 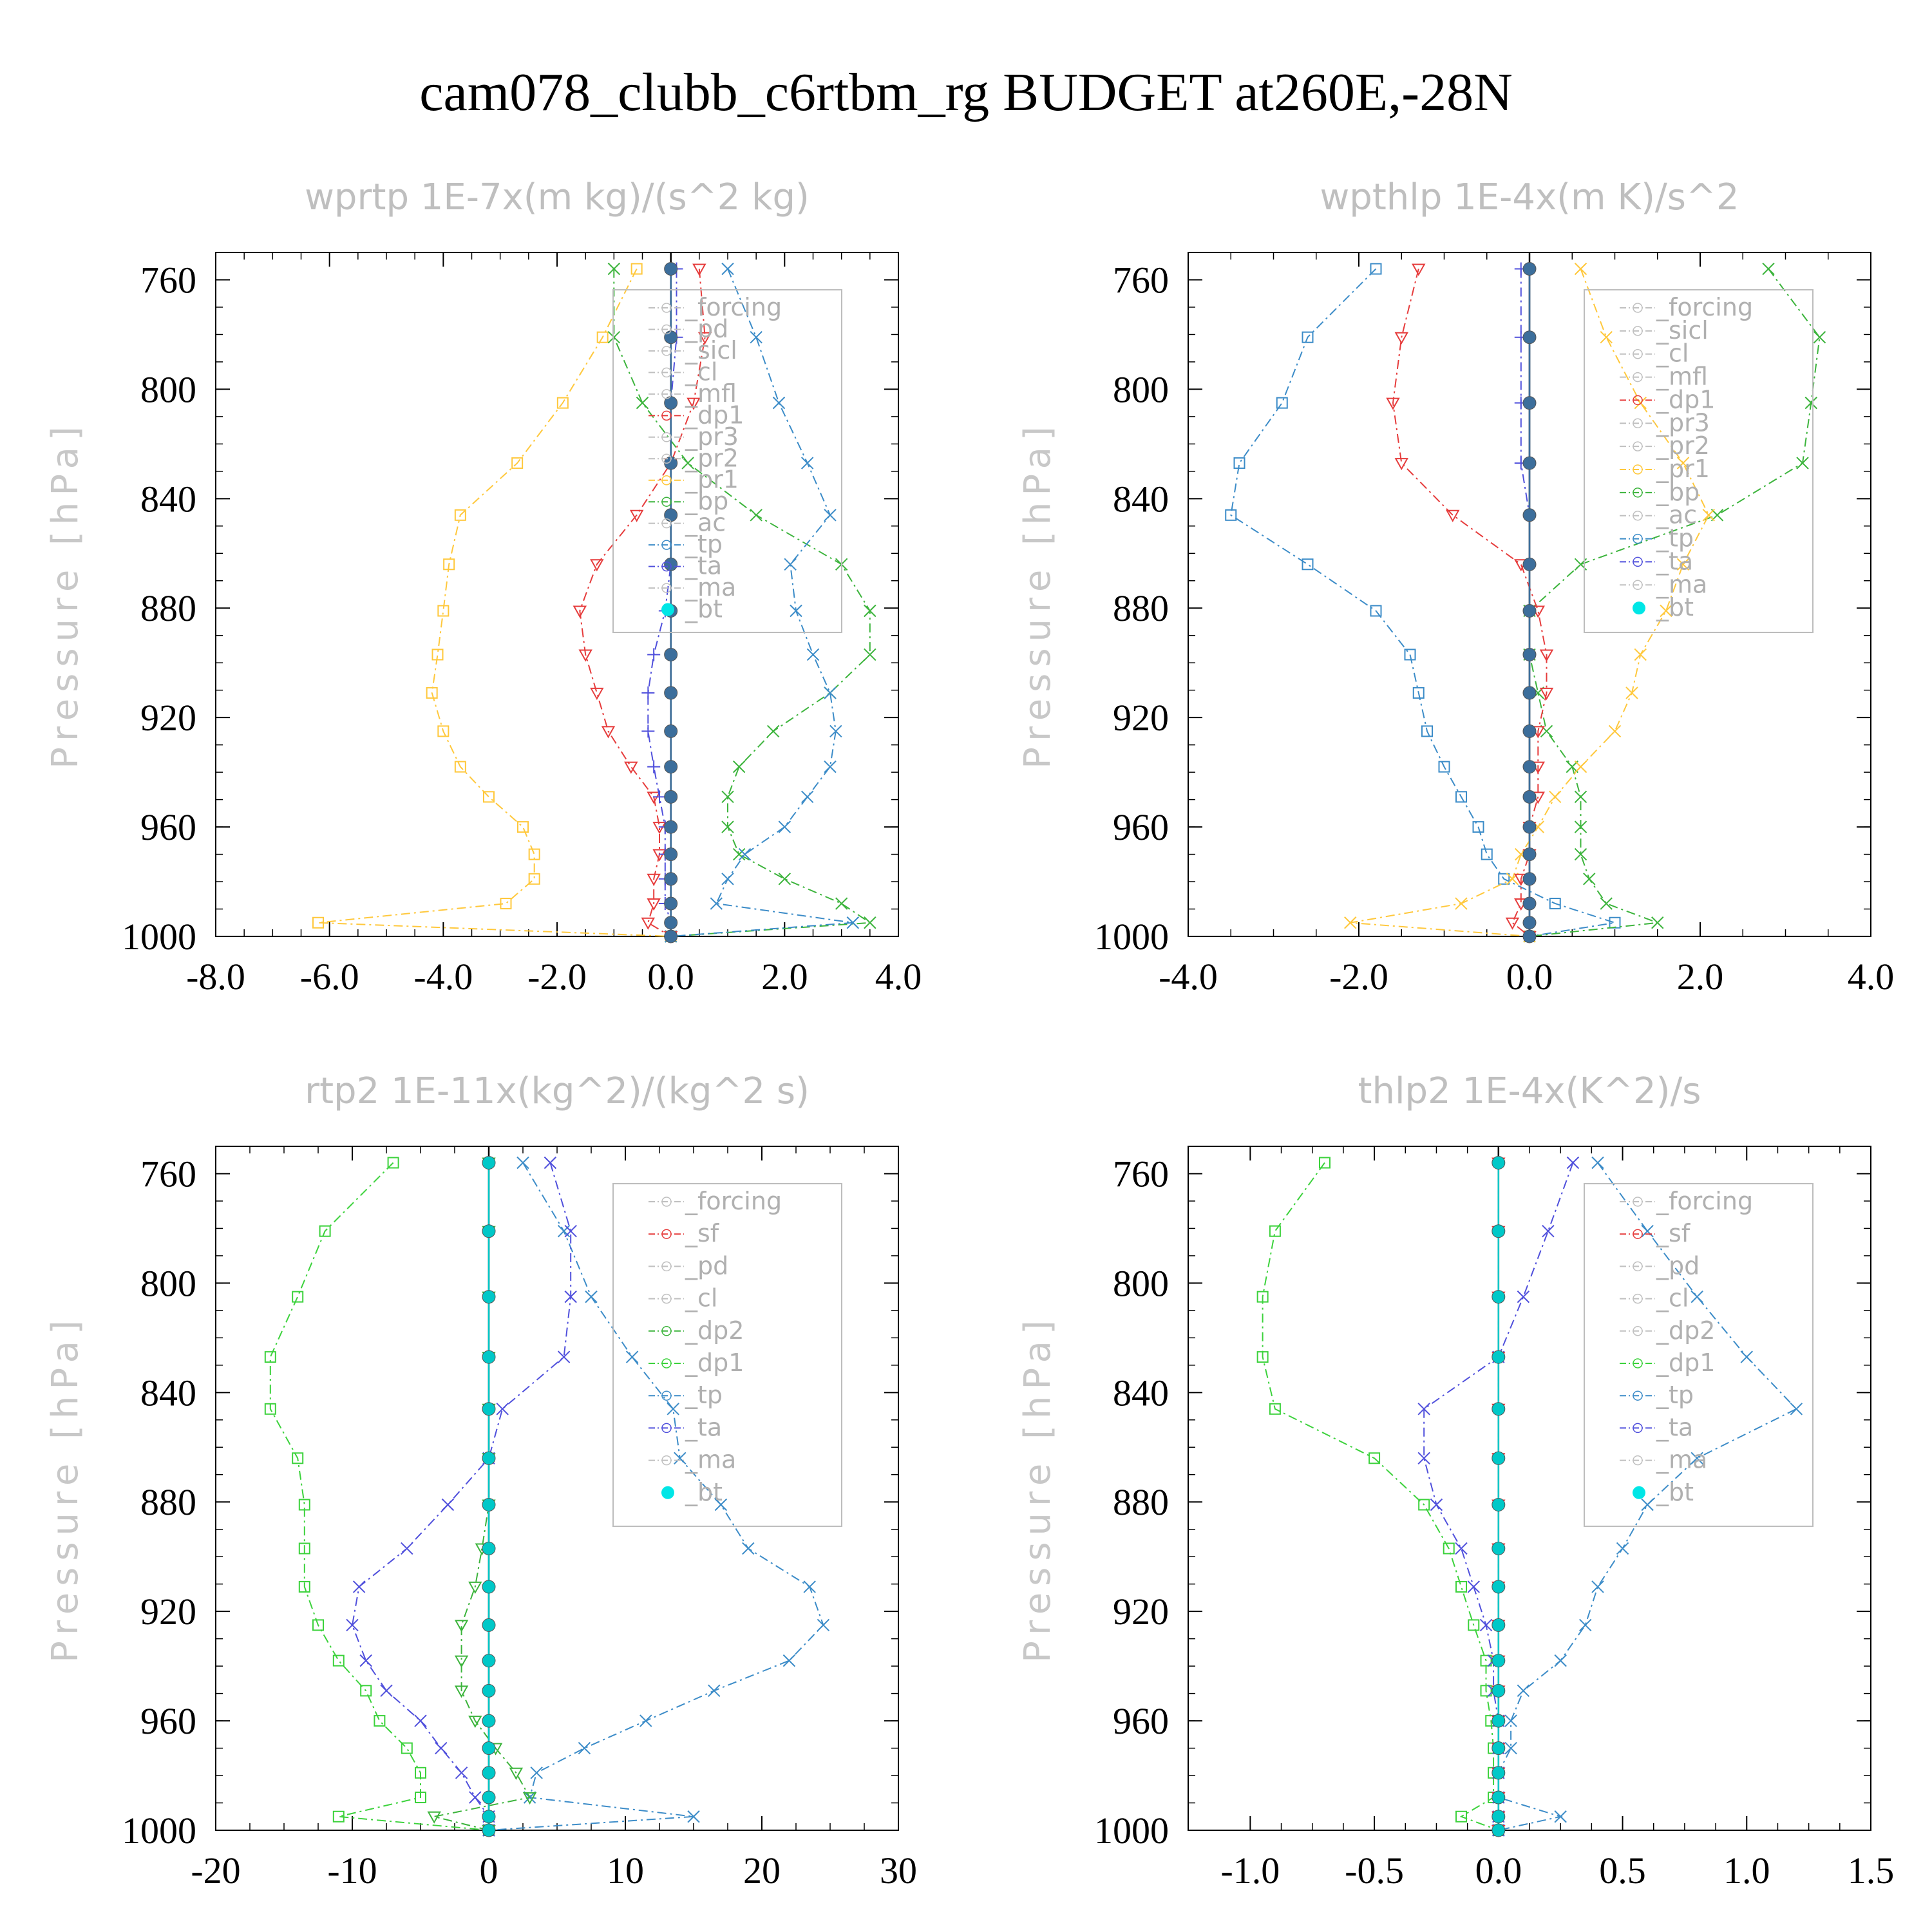 I want to click on legend-entry: _mfl, so click(x=711, y=394).